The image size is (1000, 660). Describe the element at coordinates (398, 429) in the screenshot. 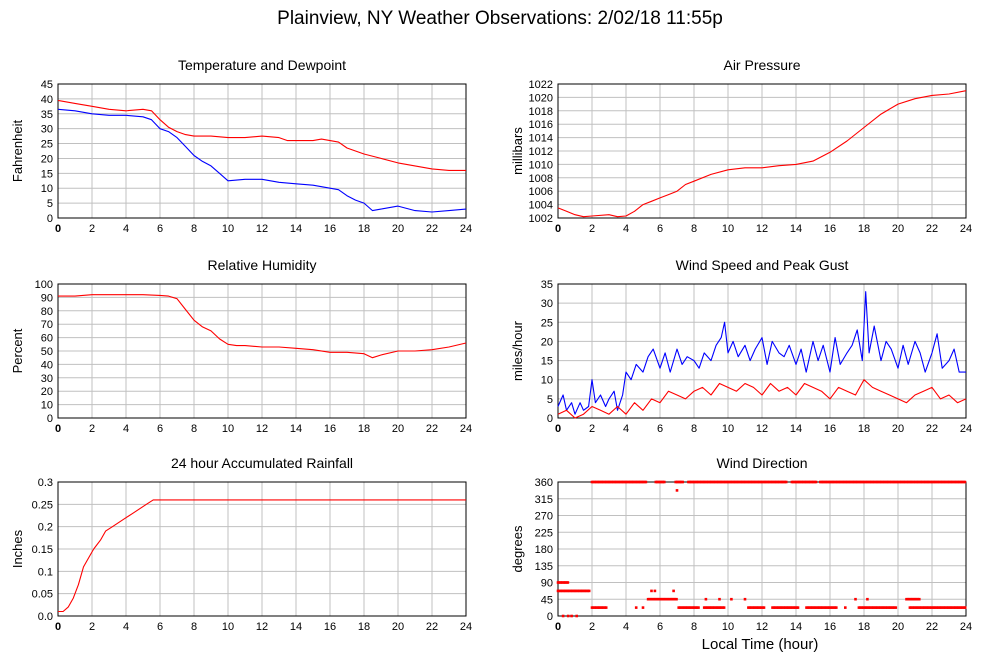

I see `x-tick-label: 20` at that location.